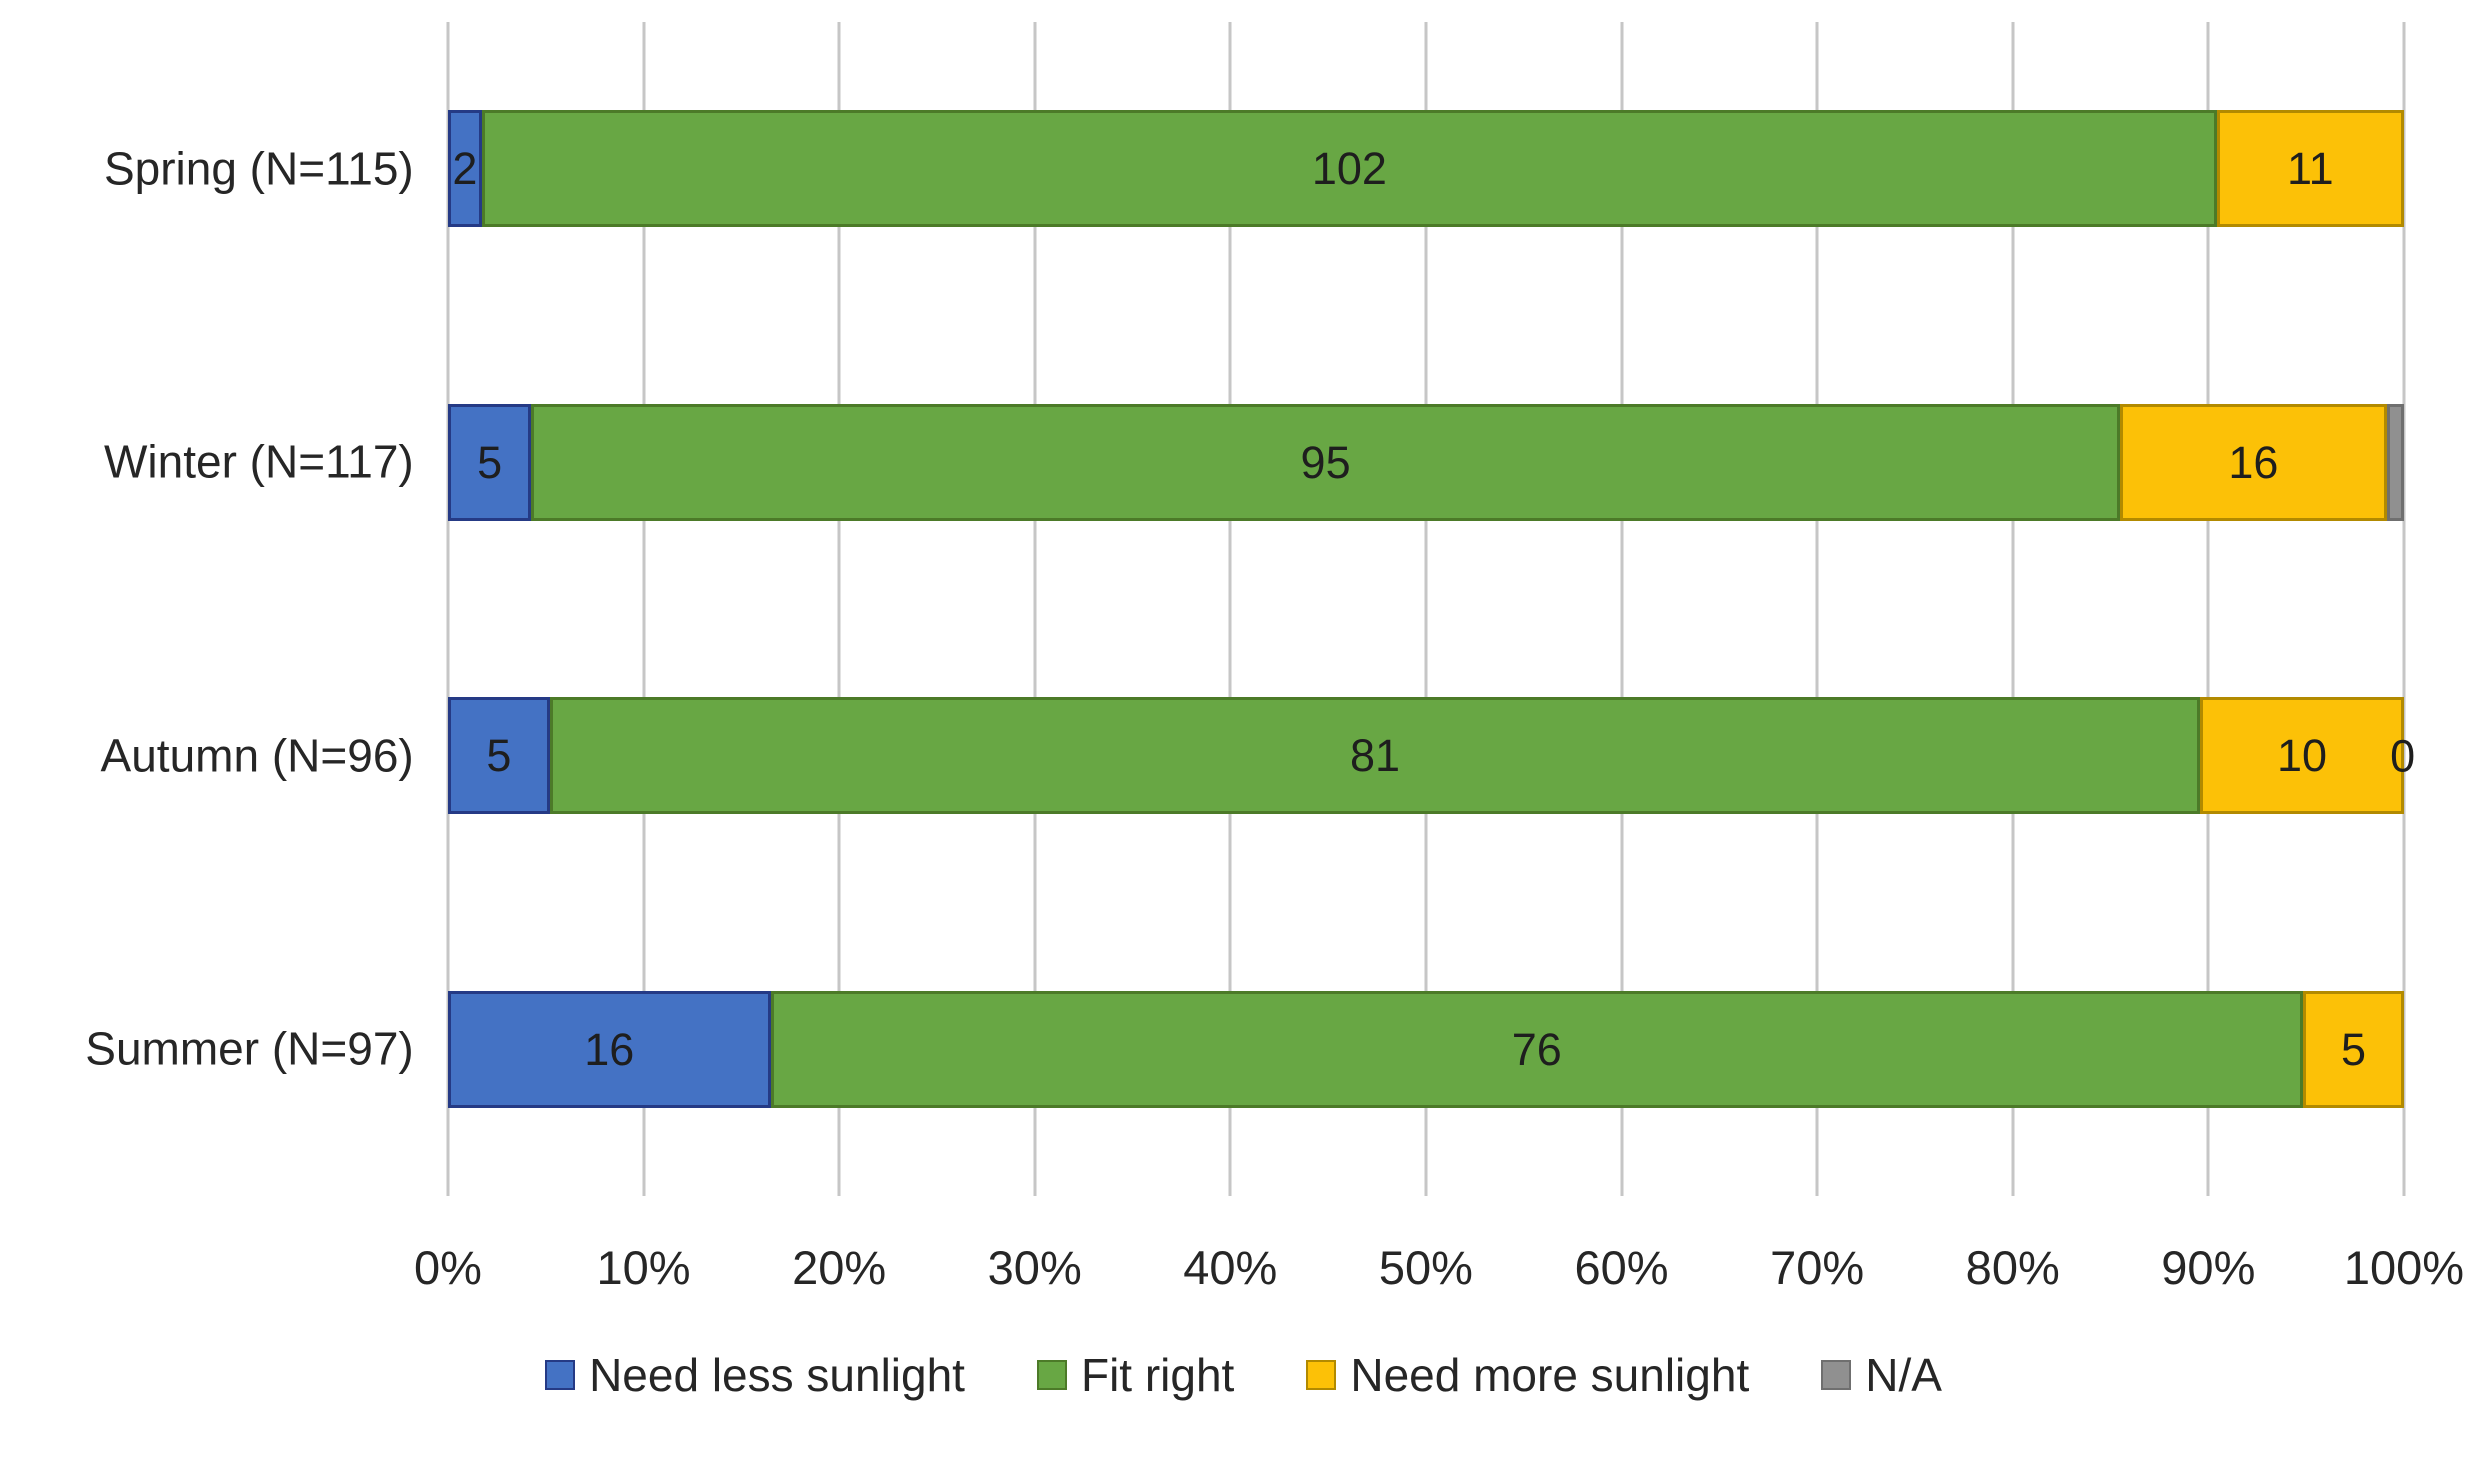 Image resolution: width=2487 pixels, height=1458 pixels. I want to click on bar-segment-need-more-sunlight: 11, so click(2310, 169).